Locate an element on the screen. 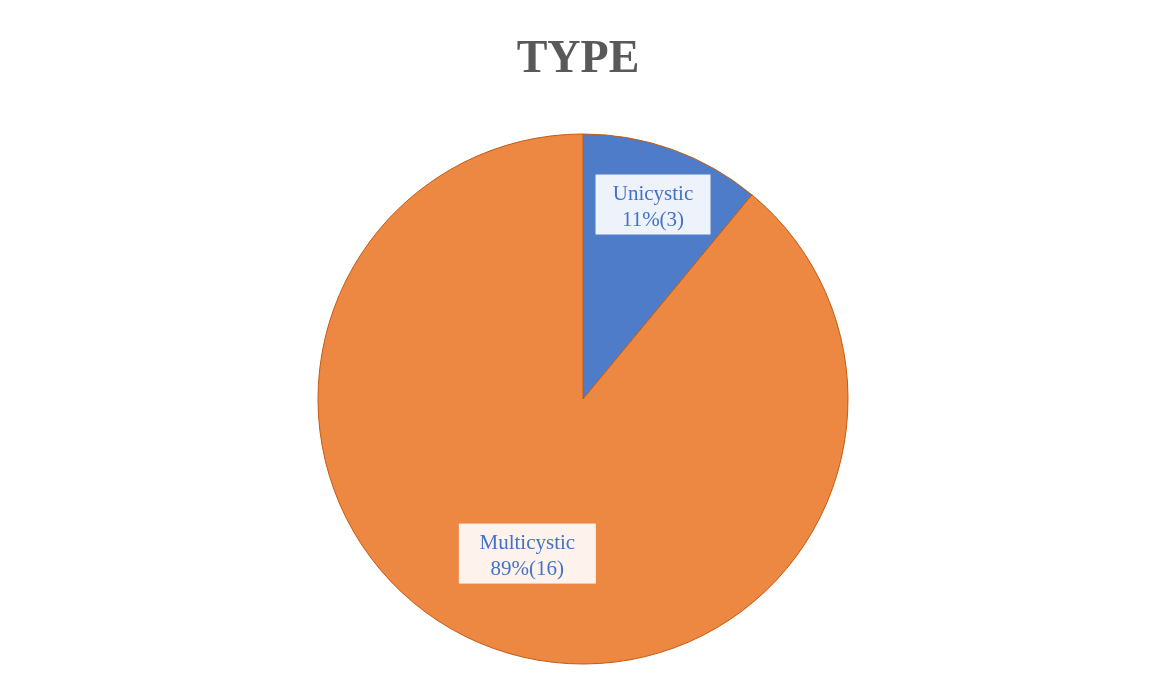  data-label: 11%(3) is located at coordinates (653, 218).